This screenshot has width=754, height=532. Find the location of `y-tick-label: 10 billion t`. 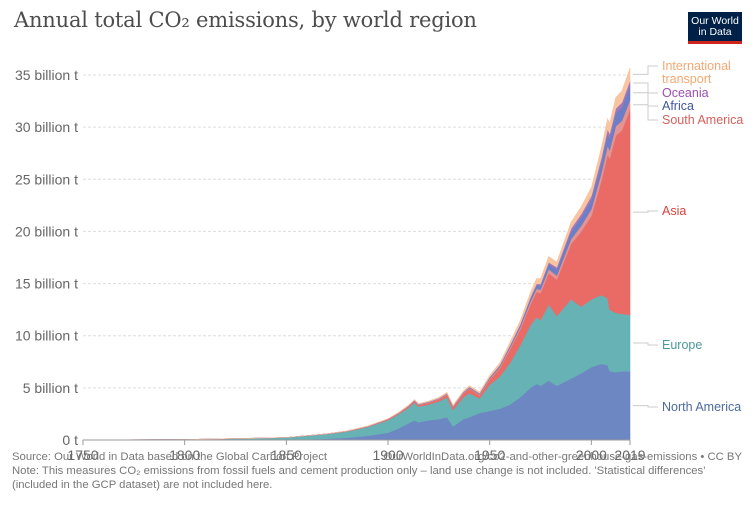

y-tick-label: 10 billion t is located at coordinates (46, 336).